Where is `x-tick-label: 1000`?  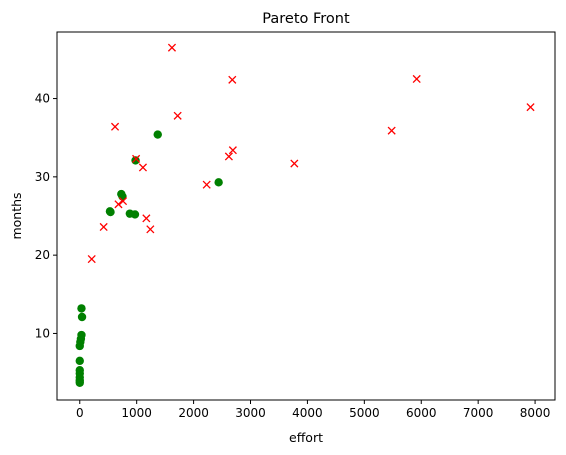
x-tick-label: 1000 is located at coordinates (136, 413).